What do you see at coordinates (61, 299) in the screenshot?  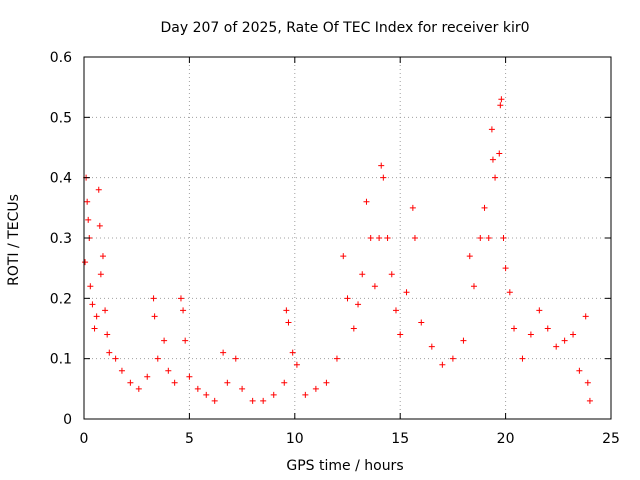 I see `y-tick-label: 0.2` at bounding box center [61, 299].